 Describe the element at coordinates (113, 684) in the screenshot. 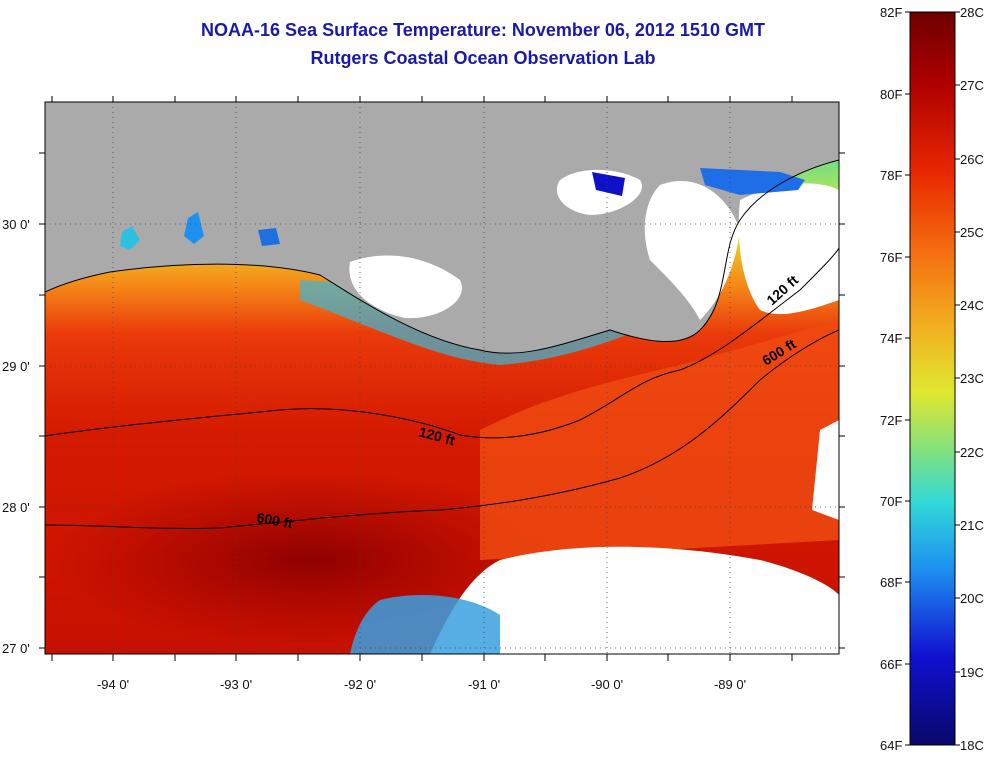

I see `lon-label: -94 0'` at that location.